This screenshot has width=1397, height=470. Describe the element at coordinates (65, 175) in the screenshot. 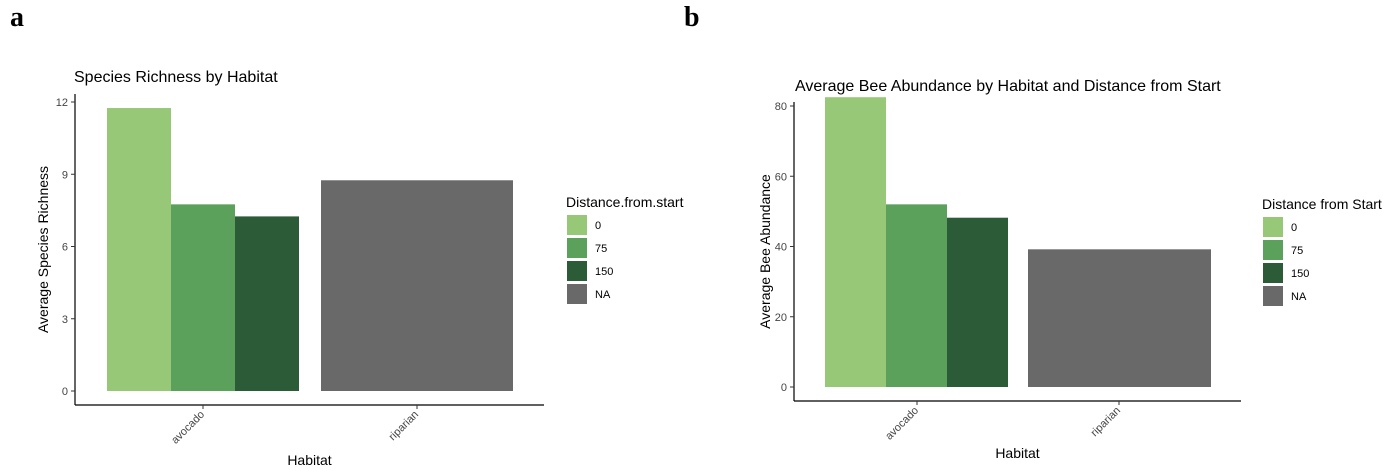

I see `y-tick-label: 9` at that location.